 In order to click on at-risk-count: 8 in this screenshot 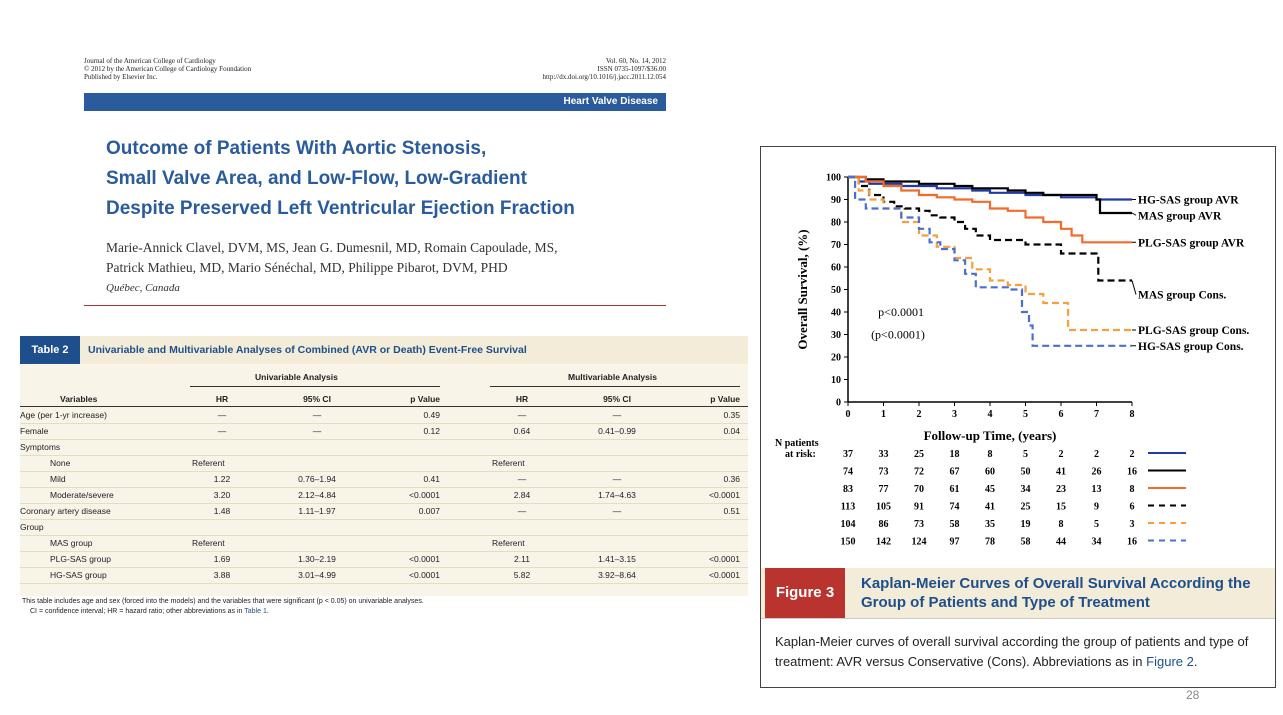, I will do `click(1061, 524)`.